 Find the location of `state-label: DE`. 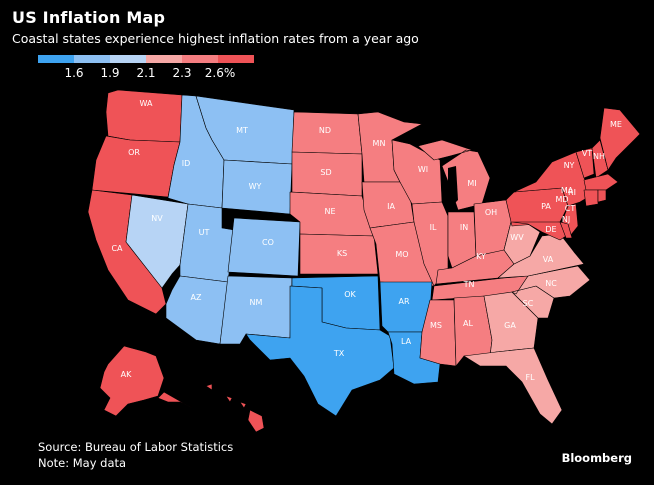

state-label: DE is located at coordinates (550, 229).